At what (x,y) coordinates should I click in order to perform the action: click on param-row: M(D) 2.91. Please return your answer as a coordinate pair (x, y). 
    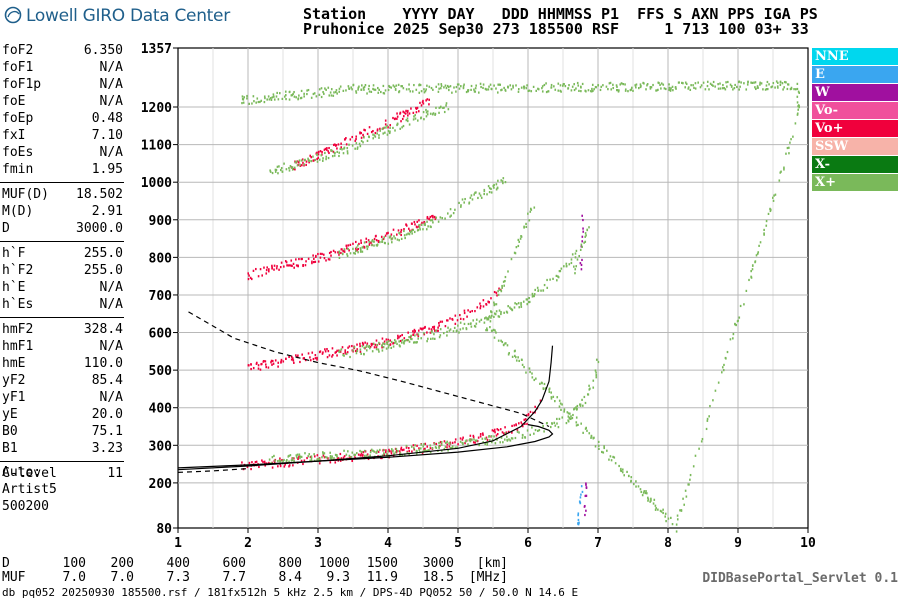
    Looking at the image, I should click on (62, 211).